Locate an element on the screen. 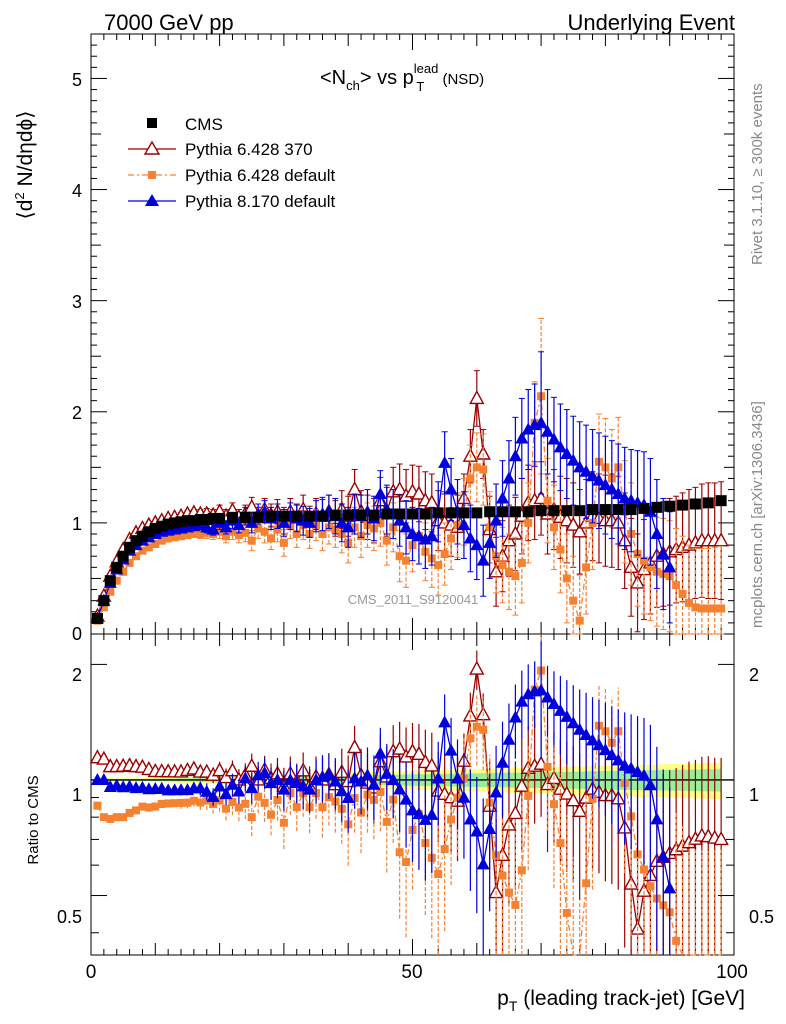  main-ytick-label-1: 1 is located at coordinates (77, 524).